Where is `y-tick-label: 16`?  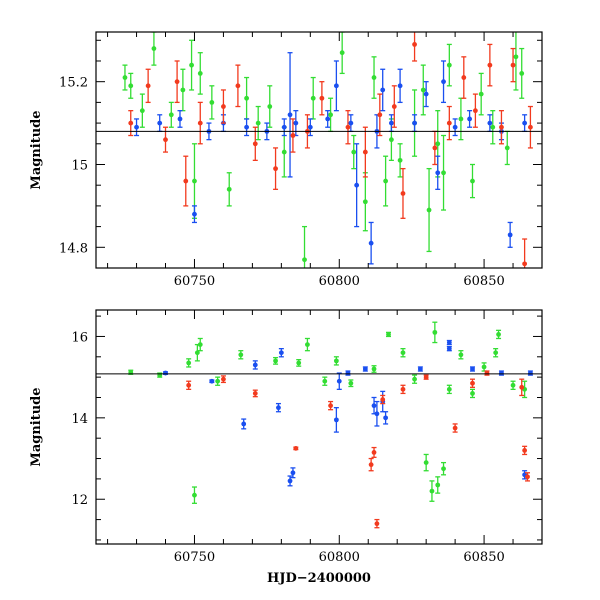
y-tick-label: 16 is located at coordinates (79, 337).